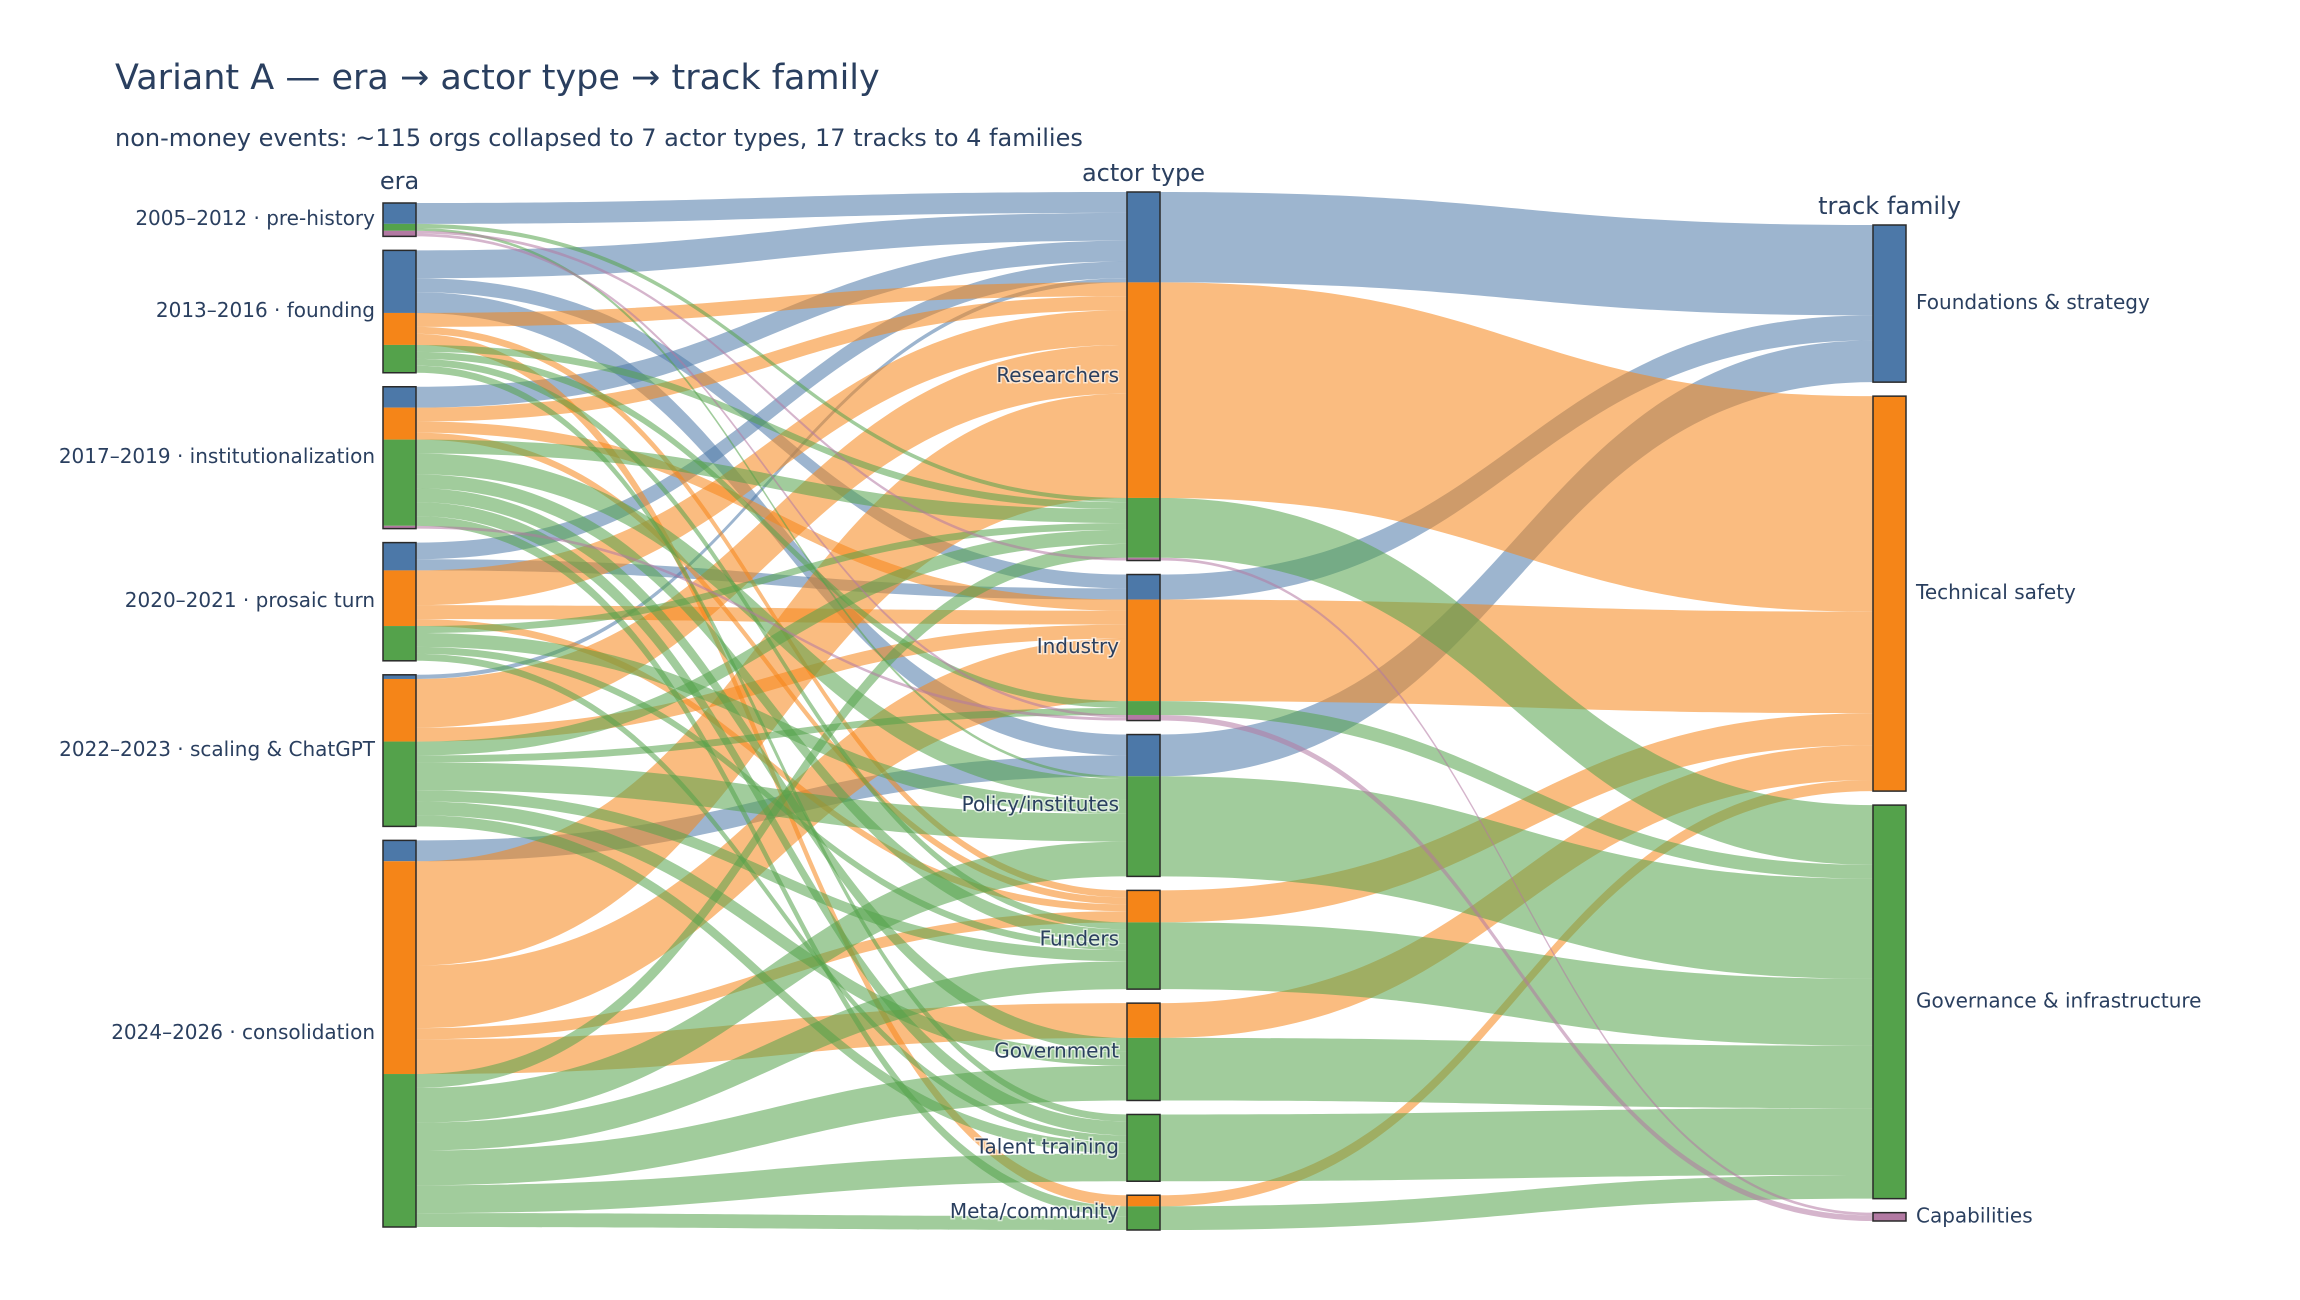 This screenshot has height=1300, width=2300. I want to click on link-e5-a3-g, so click(771, 1056).